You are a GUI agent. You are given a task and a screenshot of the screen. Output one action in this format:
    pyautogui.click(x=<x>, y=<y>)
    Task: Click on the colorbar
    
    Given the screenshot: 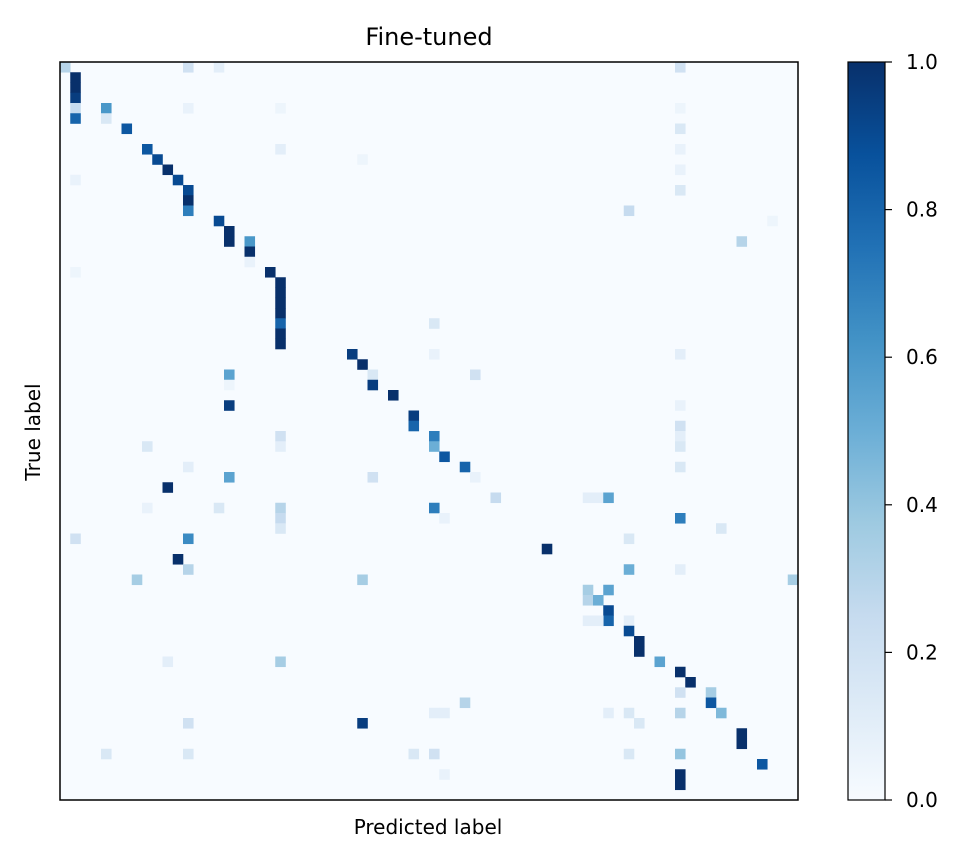 What is the action you would take?
    pyautogui.click(x=866, y=431)
    